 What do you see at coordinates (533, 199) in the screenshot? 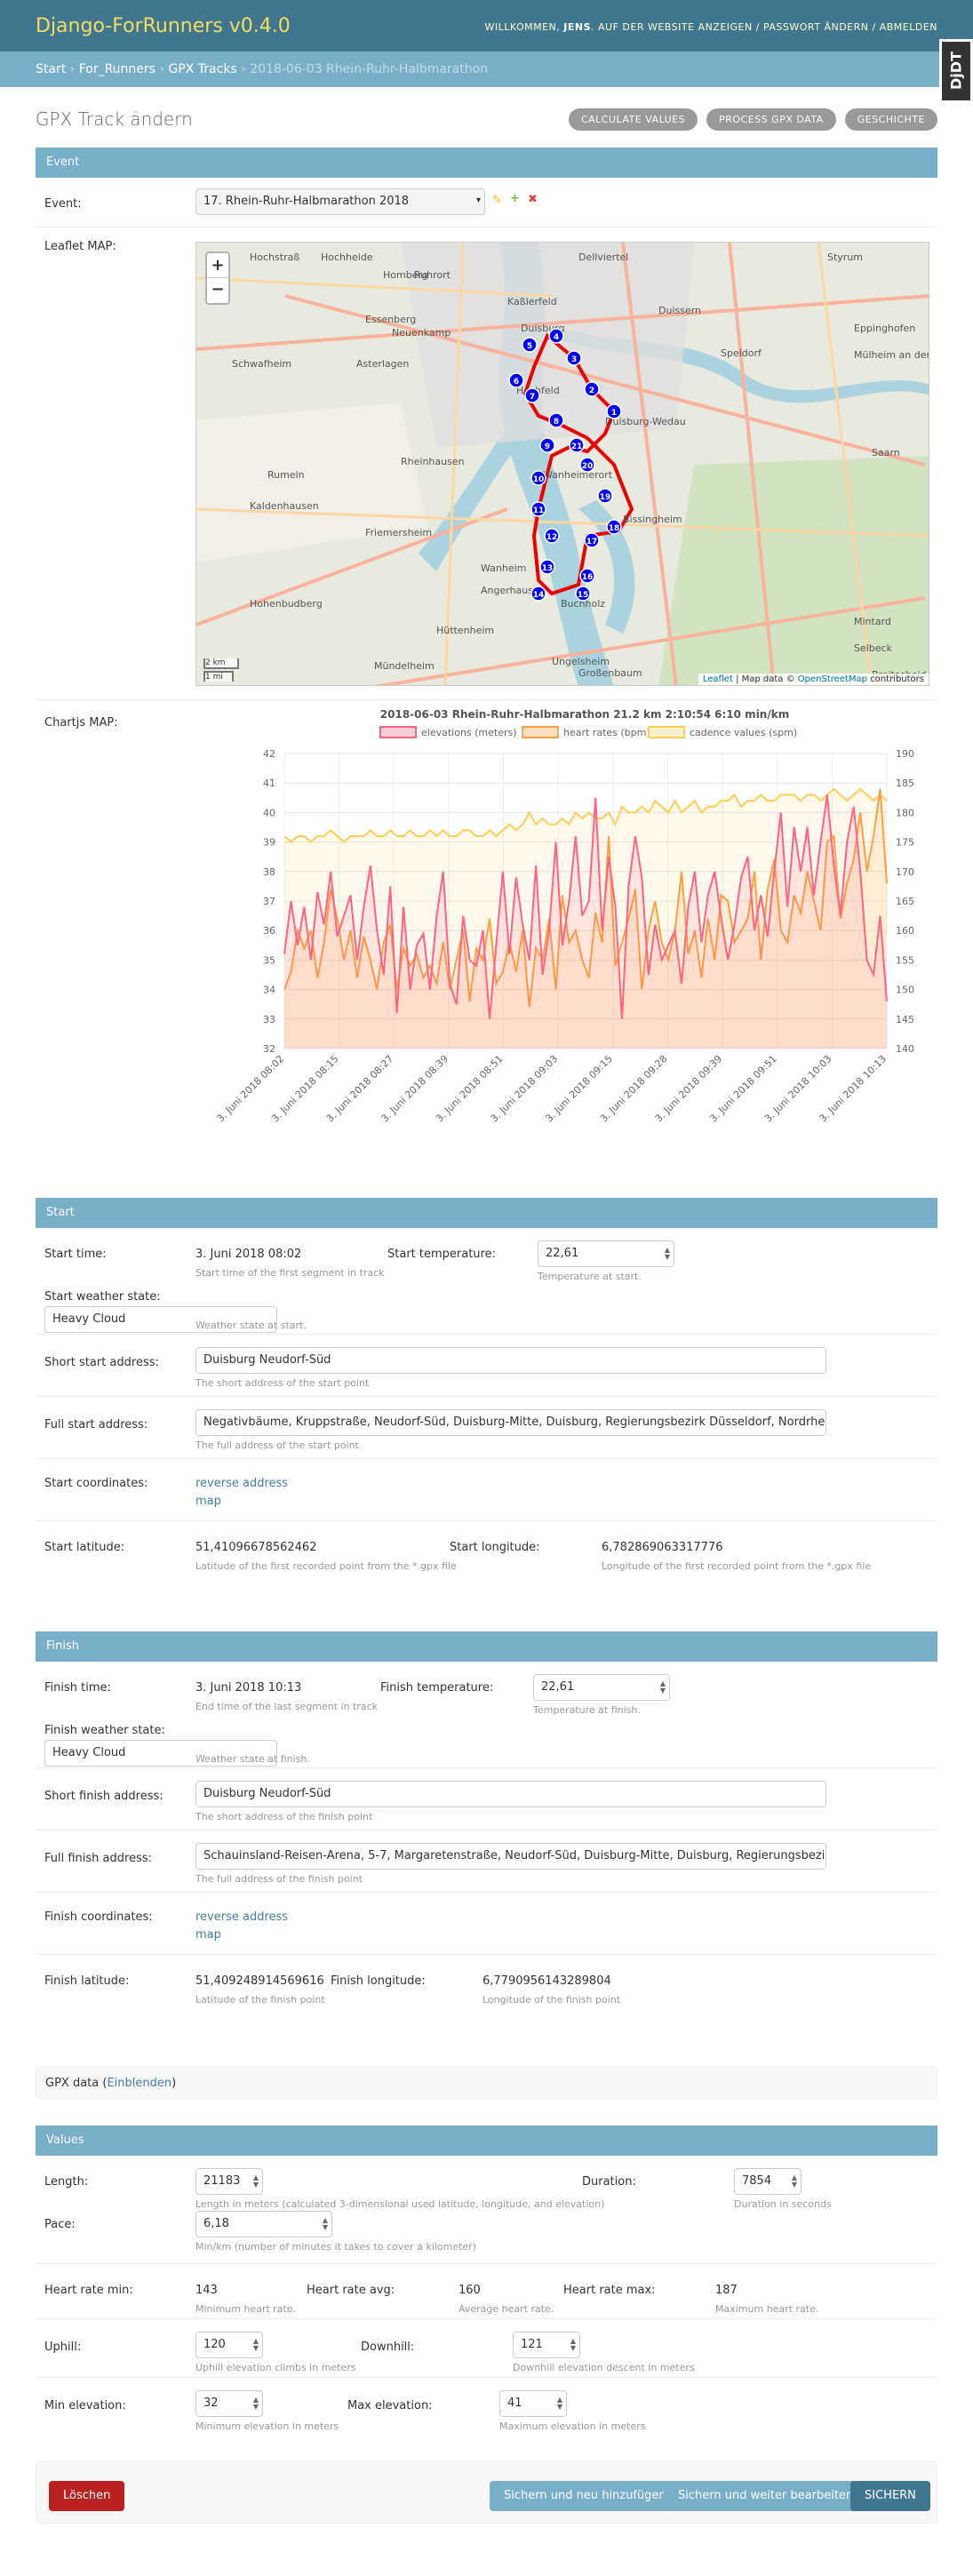
I see `delete-x-icon: ✖` at bounding box center [533, 199].